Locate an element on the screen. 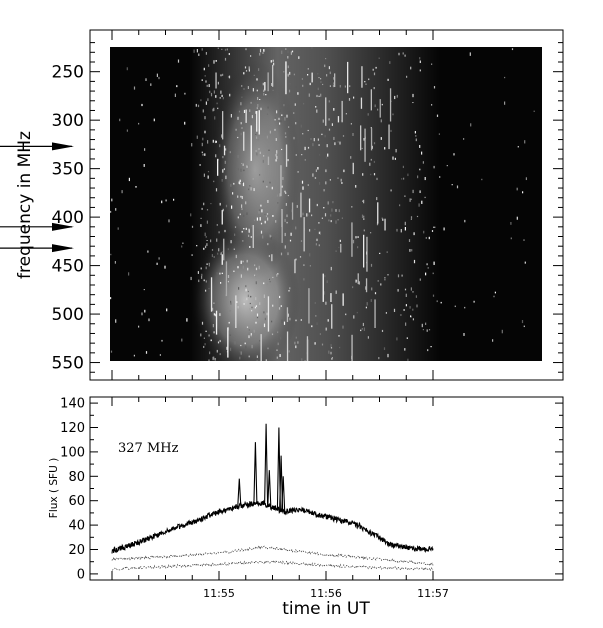 This screenshot has height=628, width=603. flux-tick-label: 140 is located at coordinates (72, 404).